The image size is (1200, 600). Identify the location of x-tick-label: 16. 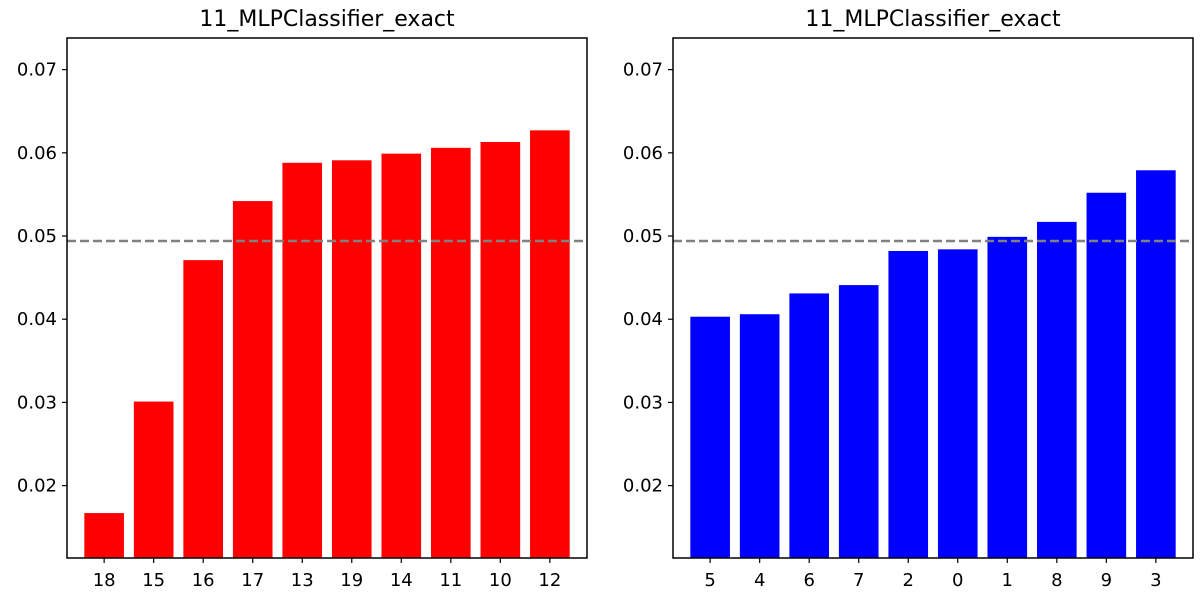
(203, 580).